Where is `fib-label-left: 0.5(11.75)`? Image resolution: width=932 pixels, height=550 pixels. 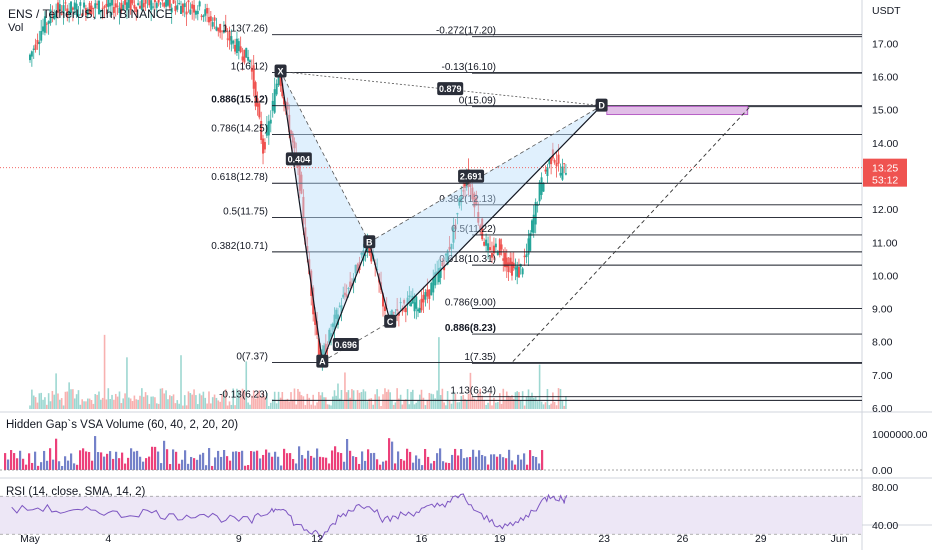 fib-label-left: 0.5(11.75) is located at coordinates (245, 211).